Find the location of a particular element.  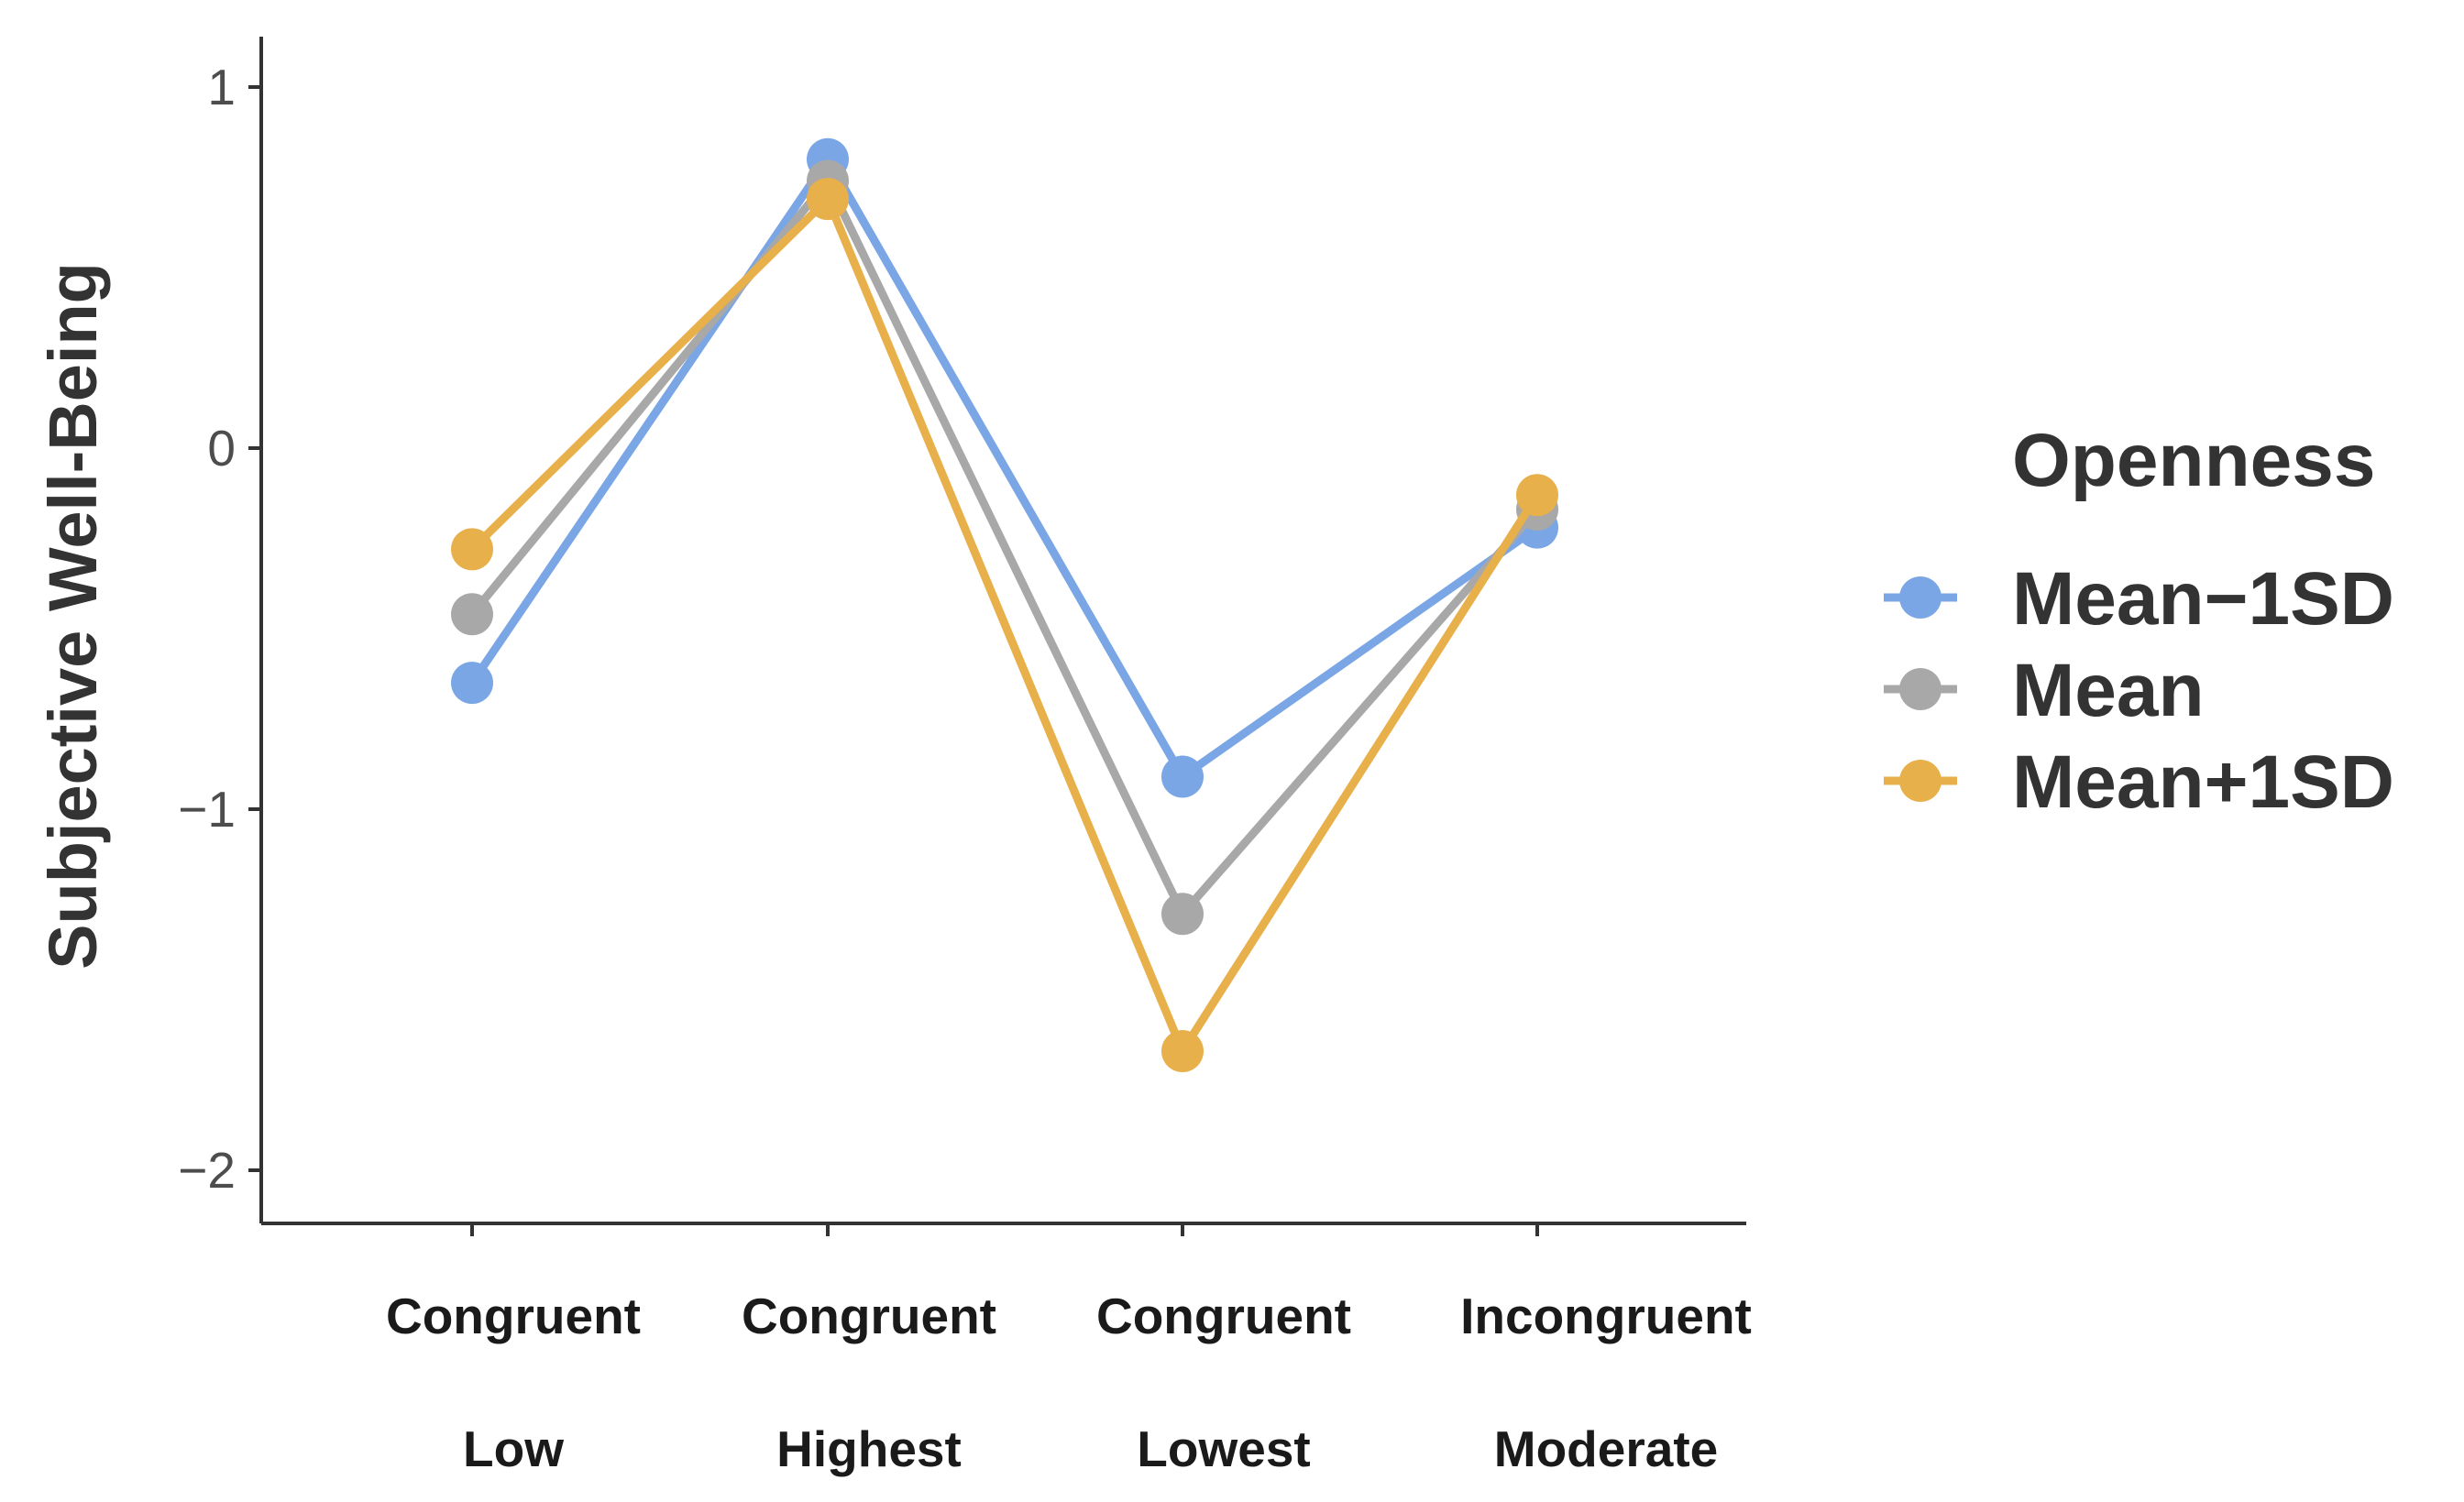

legend-label: Mean−1SD is located at coordinates (2203, 599).